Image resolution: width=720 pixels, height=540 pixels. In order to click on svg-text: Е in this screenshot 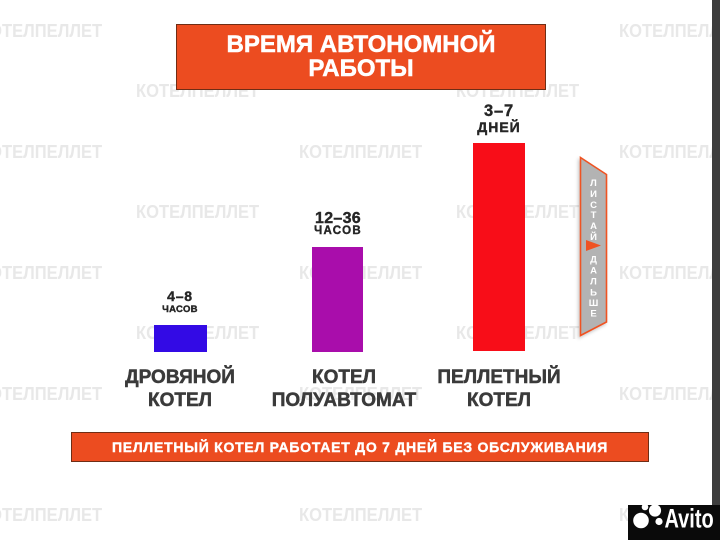, I will do `click(593, 314)`.